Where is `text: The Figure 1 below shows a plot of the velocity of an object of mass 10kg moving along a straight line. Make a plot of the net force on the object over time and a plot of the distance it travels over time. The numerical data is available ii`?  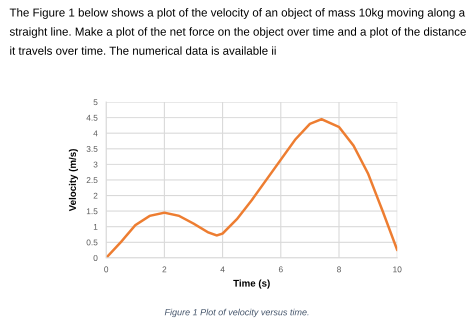
text: The Figure 1 below shows a plot of the velocity of an object of mass 10kg moving along a straight line. Make a plot of the net force on the object over time and a plot of the distance it travels over time. The numerical data is available ii is located at coordinates (238, 31).